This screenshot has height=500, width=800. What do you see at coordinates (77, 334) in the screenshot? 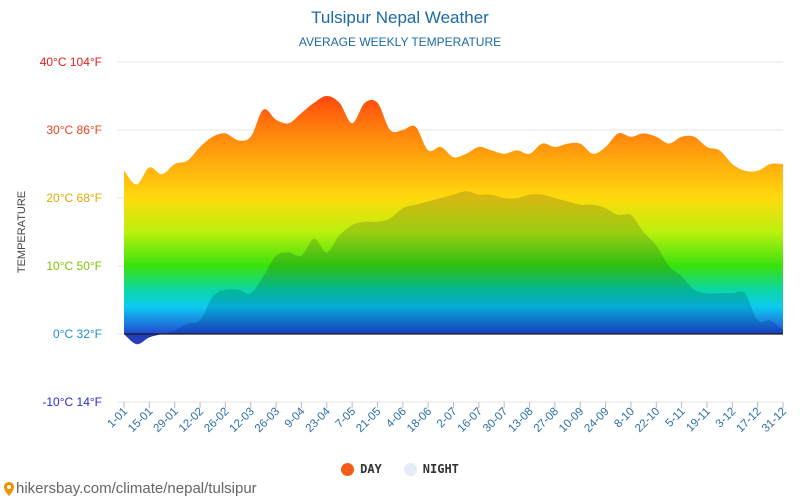
I see `y-tick-label: 0°C 32°F` at bounding box center [77, 334].